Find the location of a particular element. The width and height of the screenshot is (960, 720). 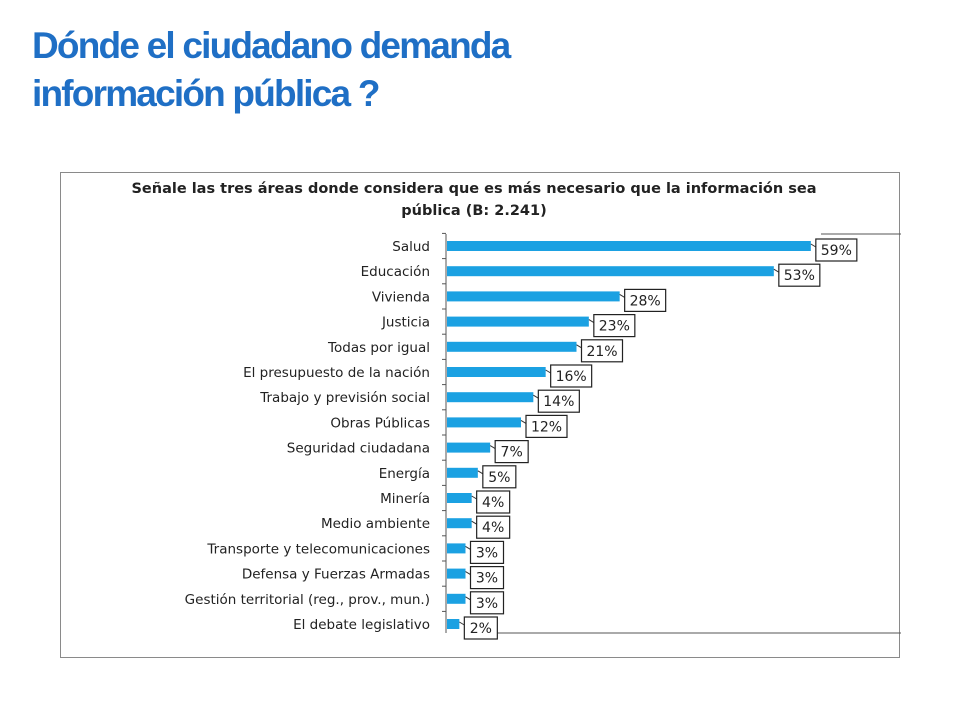

category-label: Educación is located at coordinates (395, 272).